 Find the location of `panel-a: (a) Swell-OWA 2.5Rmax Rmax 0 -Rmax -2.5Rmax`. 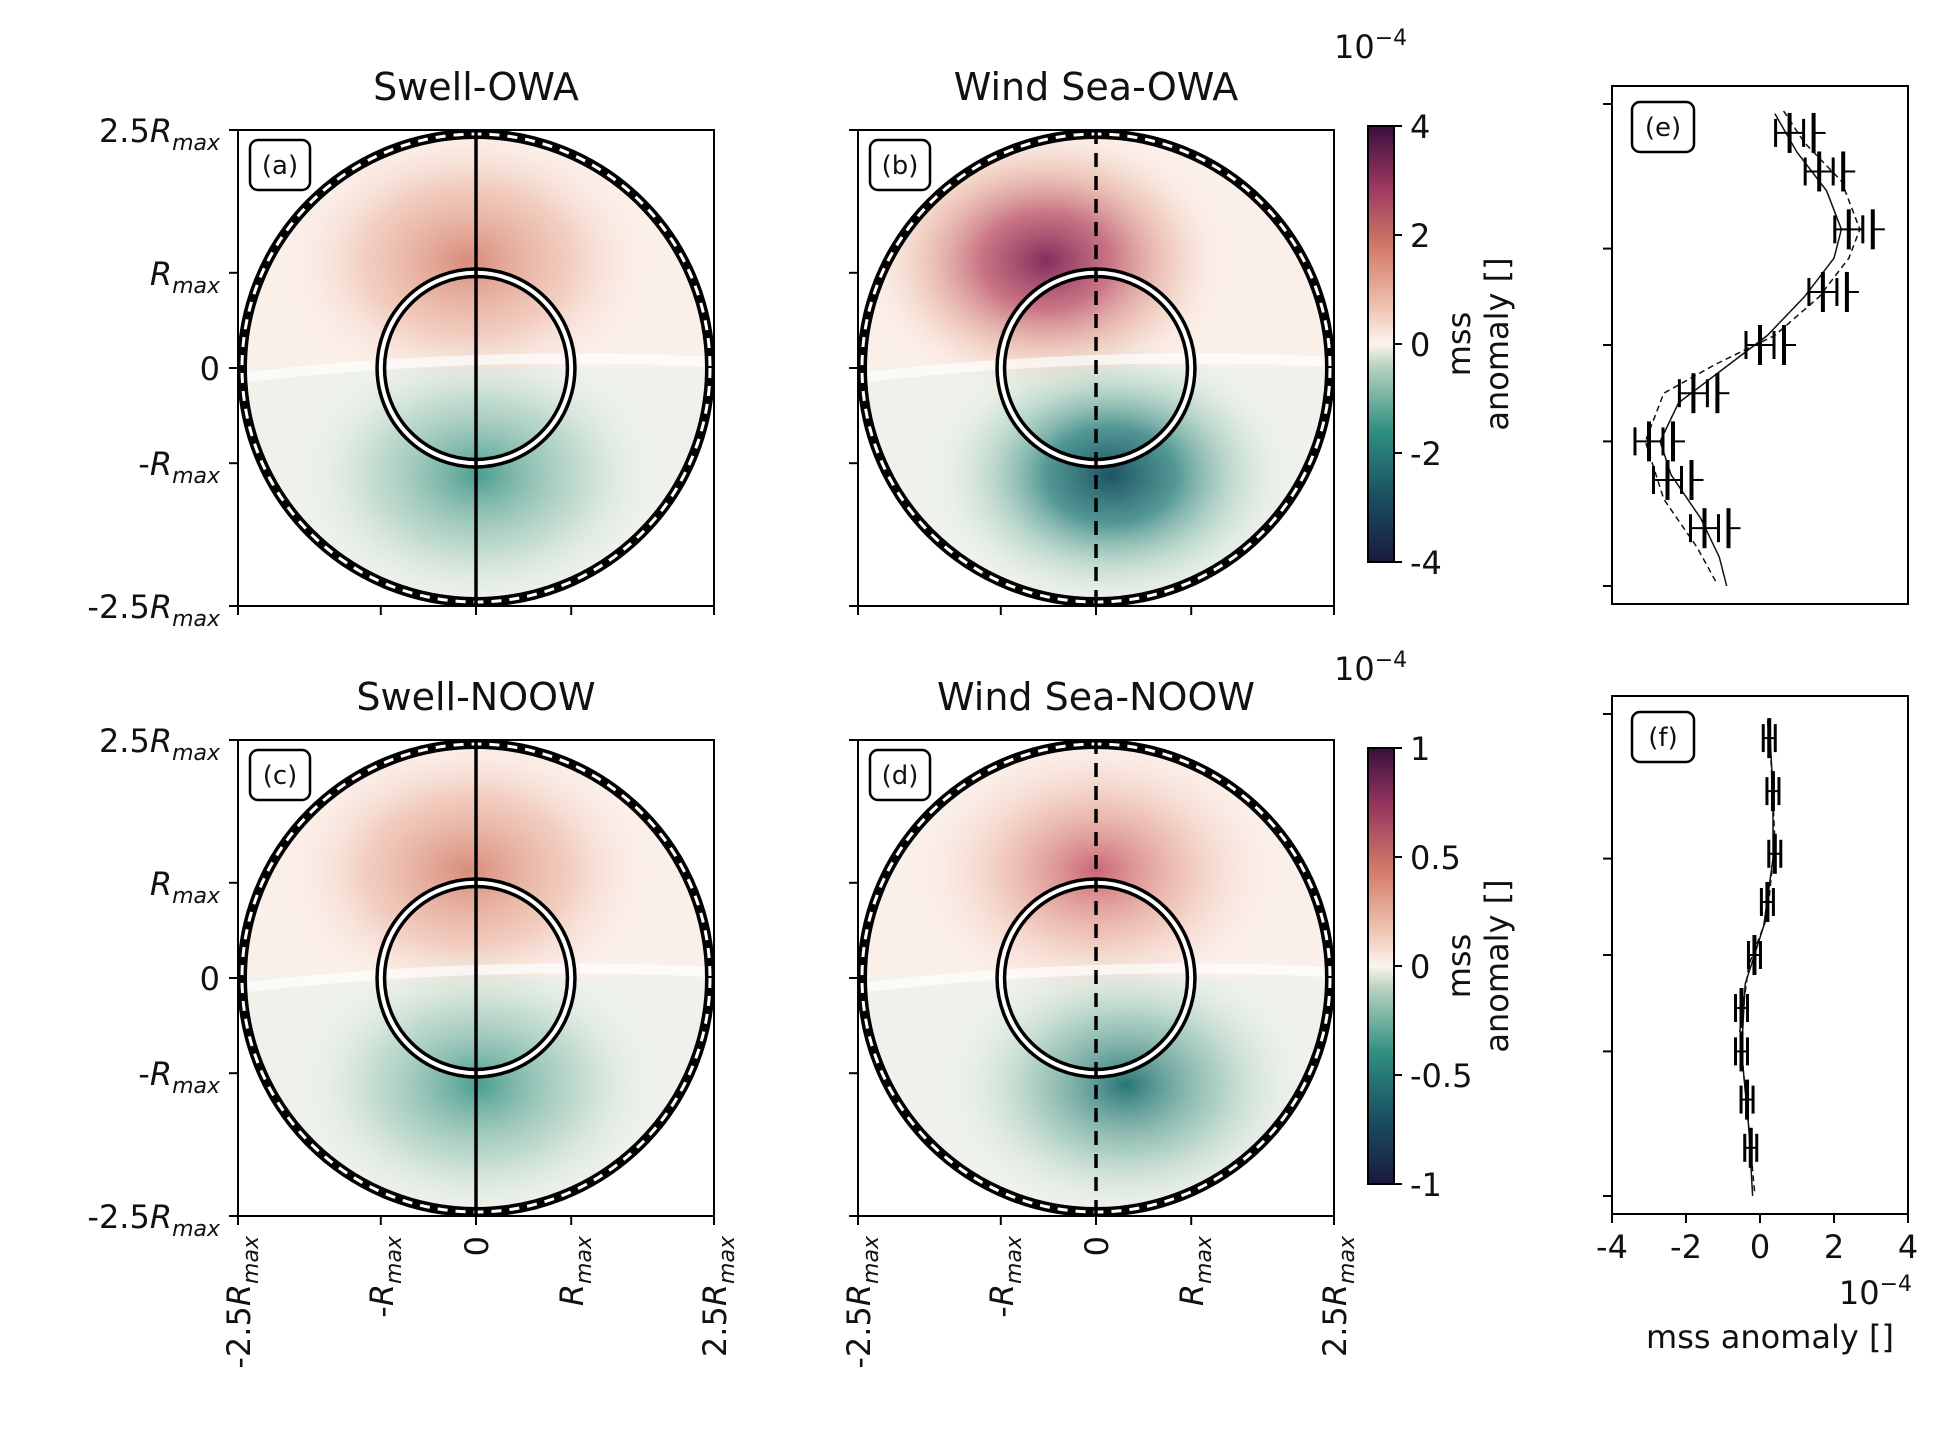

panel-a: (a) Swell-OWA 2.5Rmax Rmax 0 -Rmax -2.5Rmax is located at coordinates (401, 348).